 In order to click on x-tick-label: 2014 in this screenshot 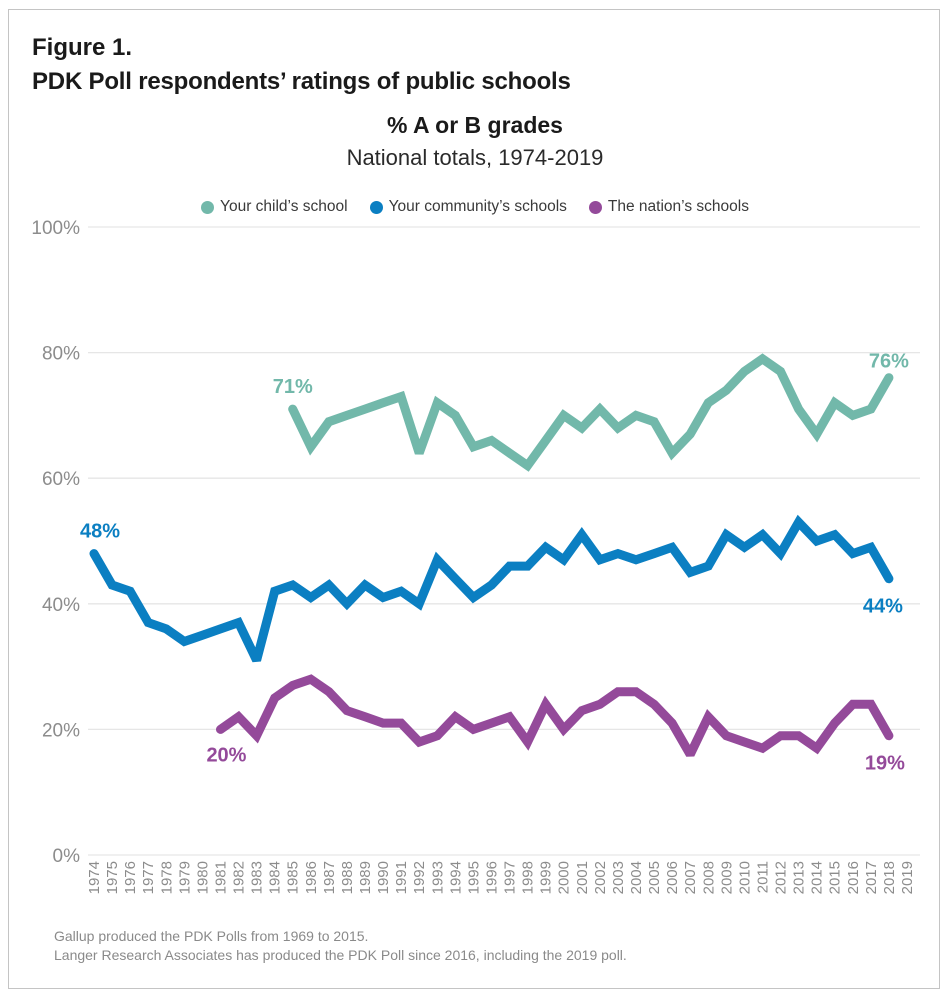, I will do `click(817, 877)`.